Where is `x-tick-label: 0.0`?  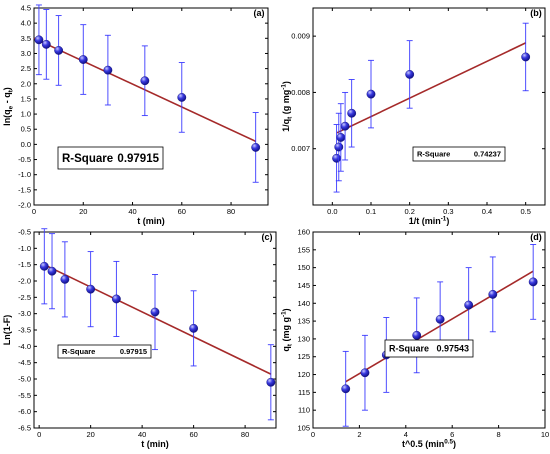 x-tick-label: 0.0 is located at coordinates (332, 211).